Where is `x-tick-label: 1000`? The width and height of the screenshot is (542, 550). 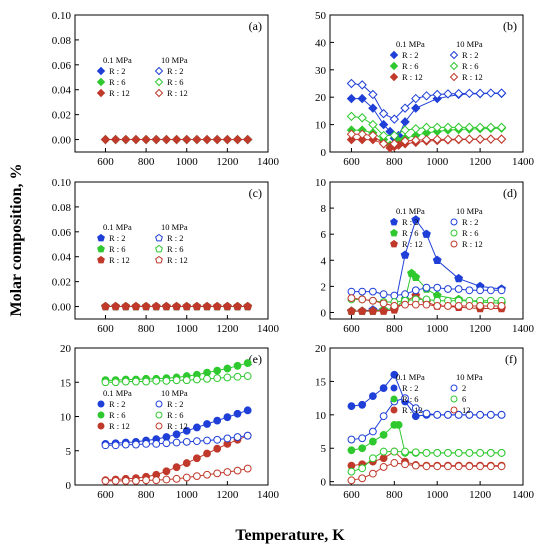 x-tick-label: 1000 is located at coordinates (187, 162).